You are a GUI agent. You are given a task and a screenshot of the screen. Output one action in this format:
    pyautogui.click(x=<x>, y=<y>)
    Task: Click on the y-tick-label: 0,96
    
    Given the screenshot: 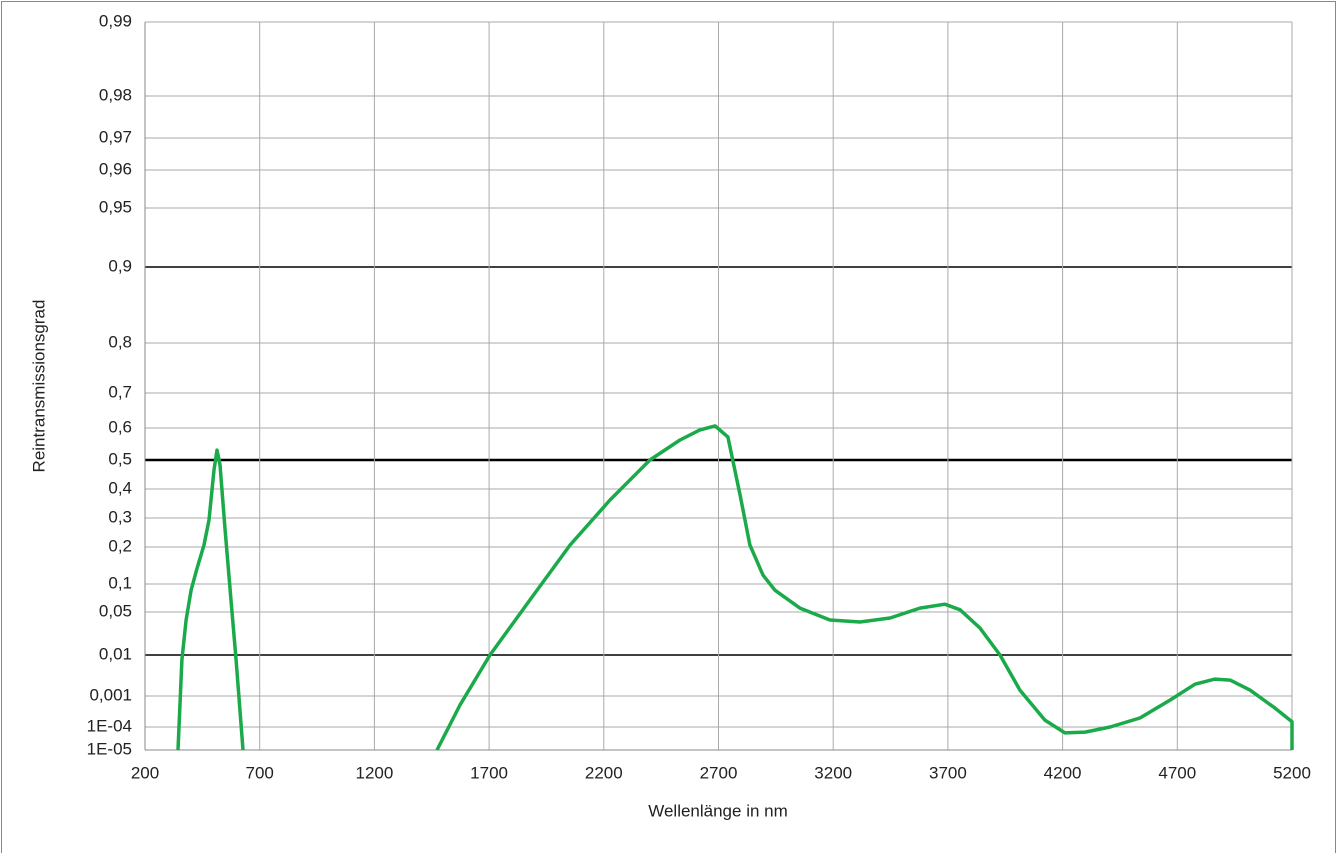 What is the action you would take?
    pyautogui.click(x=115, y=168)
    